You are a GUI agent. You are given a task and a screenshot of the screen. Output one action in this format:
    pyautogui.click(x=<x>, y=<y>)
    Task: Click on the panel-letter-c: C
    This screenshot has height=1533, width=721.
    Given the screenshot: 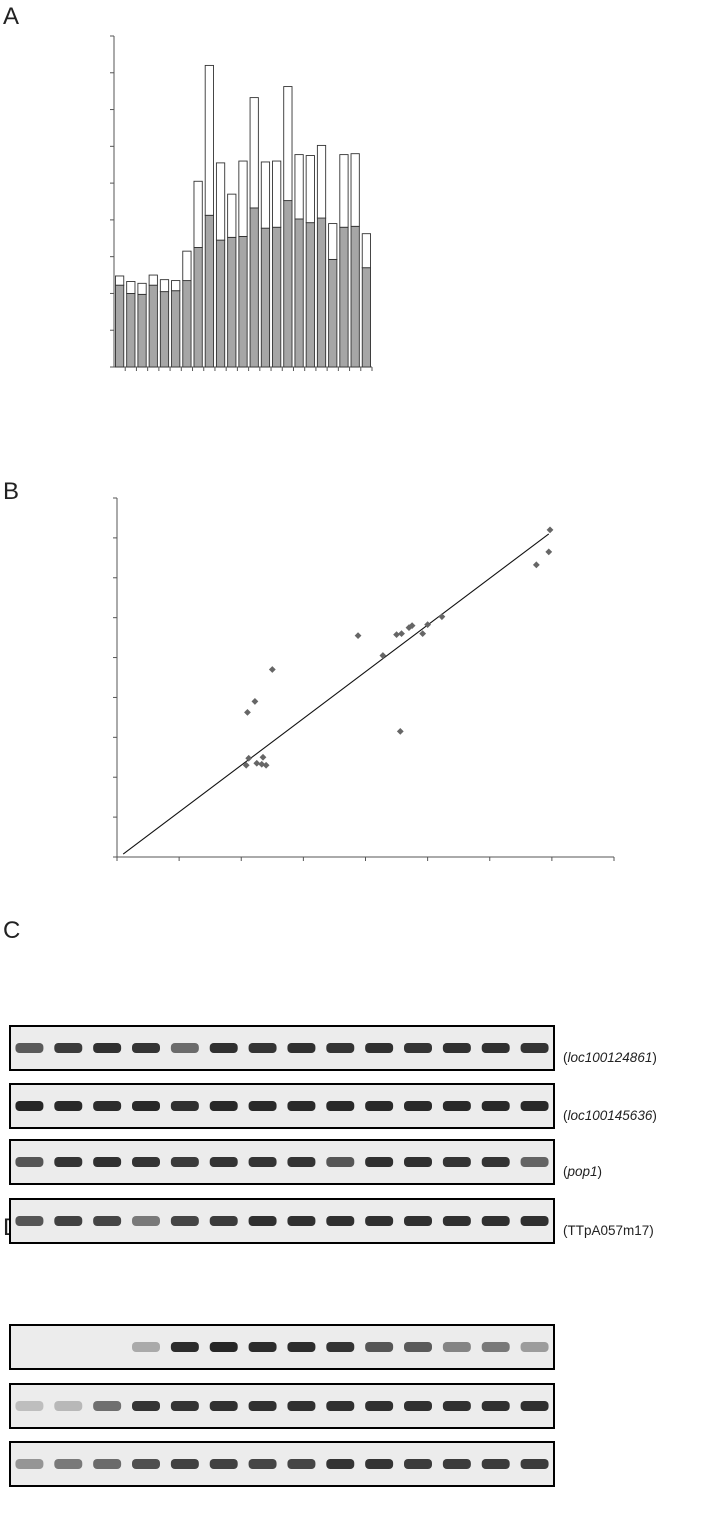 What is the action you would take?
    pyautogui.click(x=11, y=930)
    